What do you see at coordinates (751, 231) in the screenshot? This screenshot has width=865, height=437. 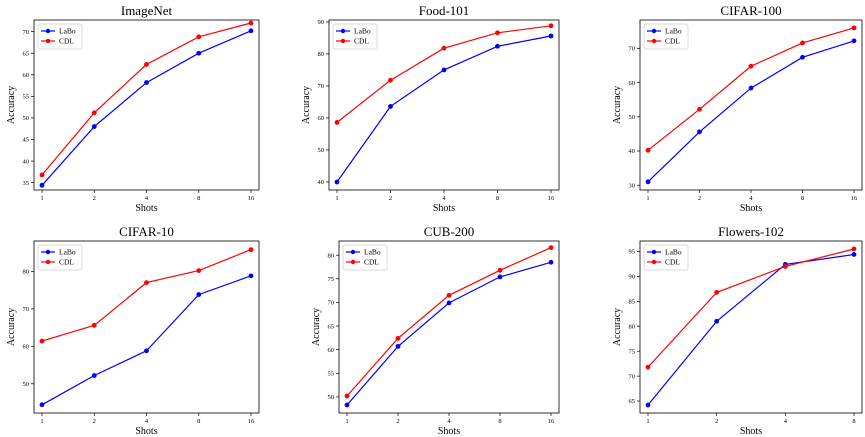 I see `chart-title: Flowers-102` at bounding box center [751, 231].